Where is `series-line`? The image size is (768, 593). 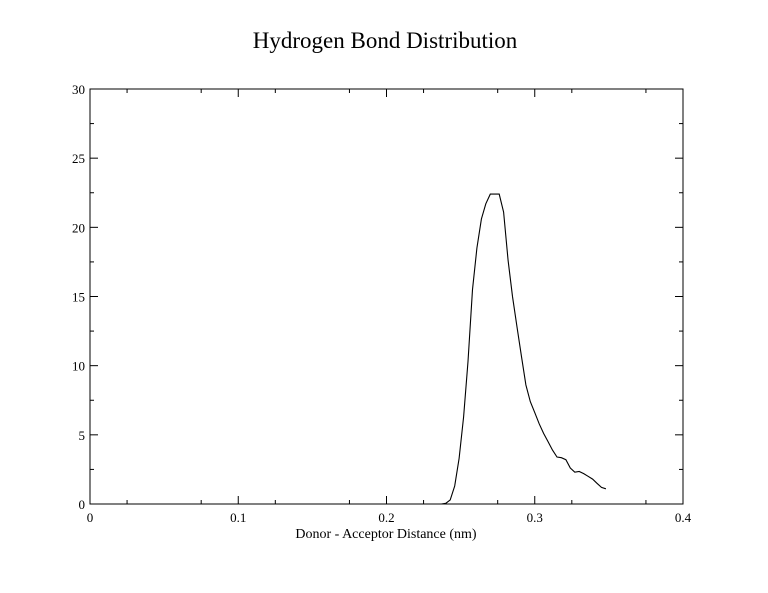
series-line is located at coordinates (524, 349).